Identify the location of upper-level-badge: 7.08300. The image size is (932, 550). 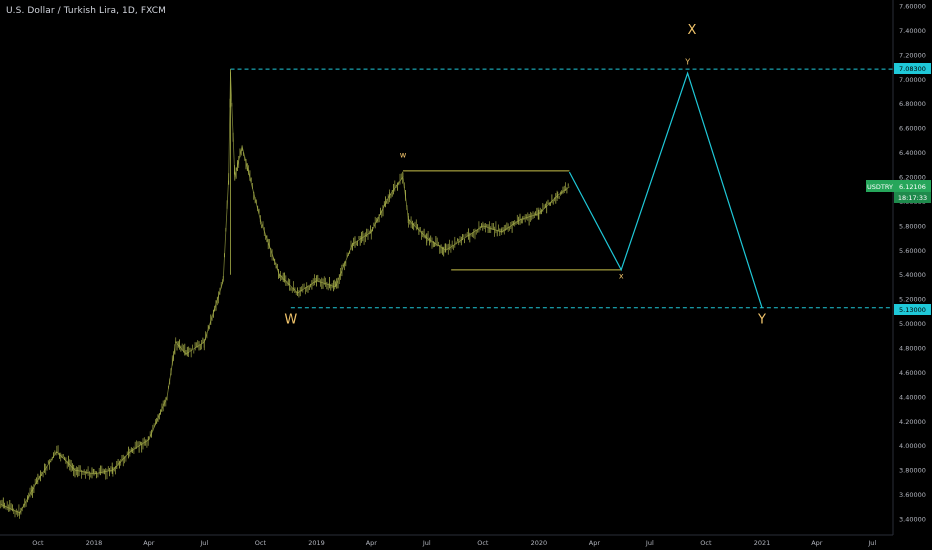
(912, 69).